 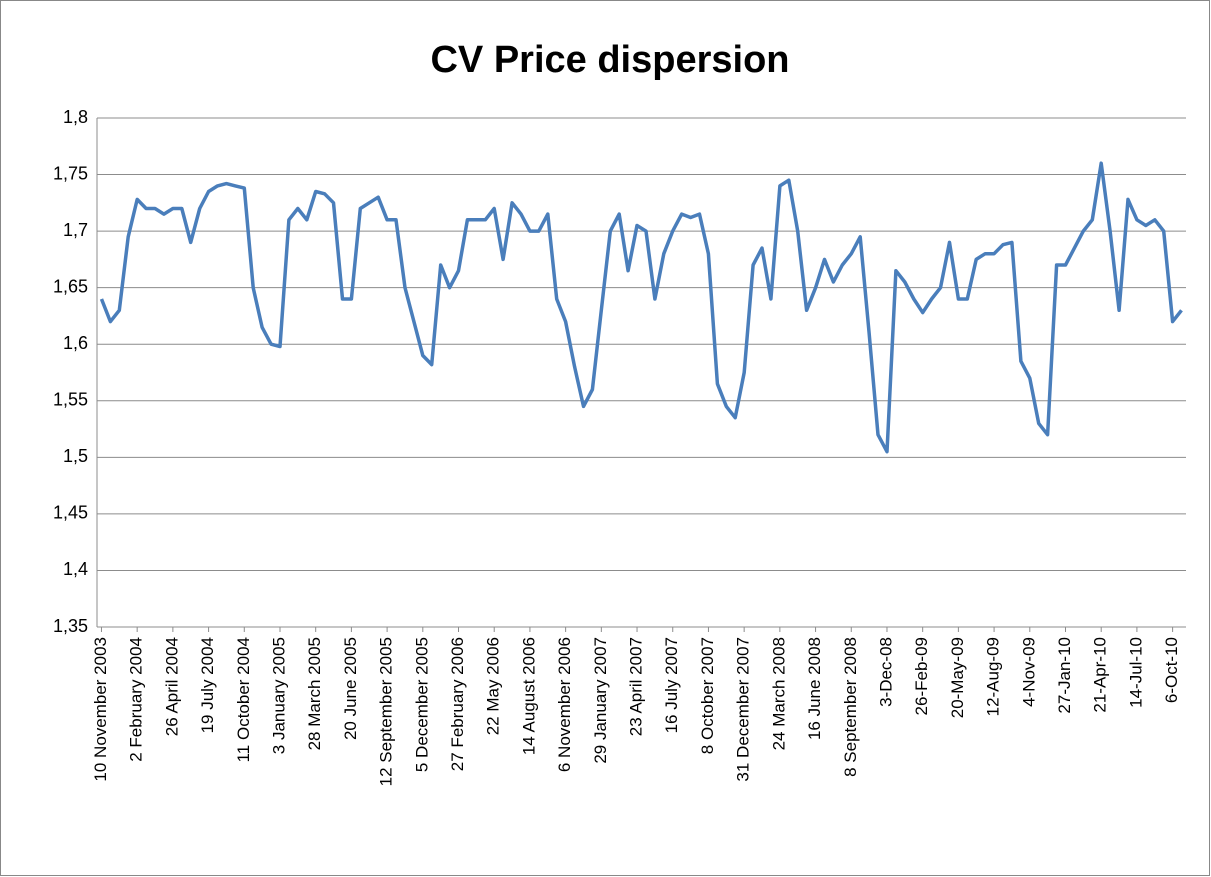 What do you see at coordinates (386, 711) in the screenshot?
I see `x-tick-label: 12 September 2005` at bounding box center [386, 711].